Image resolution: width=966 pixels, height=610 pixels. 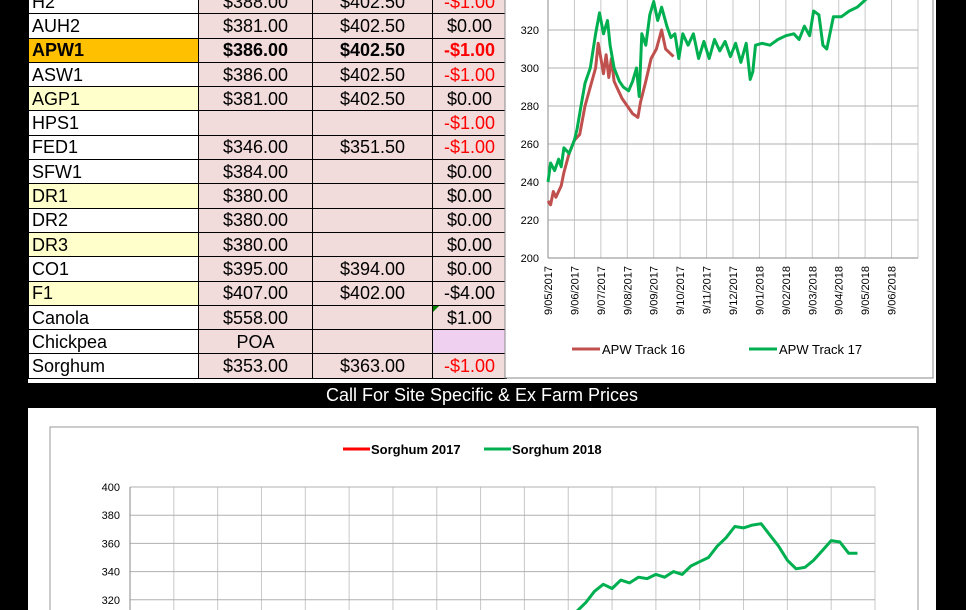 What do you see at coordinates (255, 317) in the screenshot?
I see `price-cell: $558.00` at bounding box center [255, 317].